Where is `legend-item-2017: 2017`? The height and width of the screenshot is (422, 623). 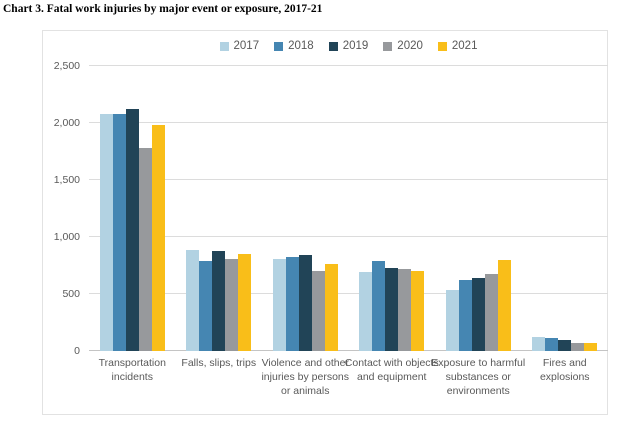 legend-item-2017: 2017 is located at coordinates (239, 46).